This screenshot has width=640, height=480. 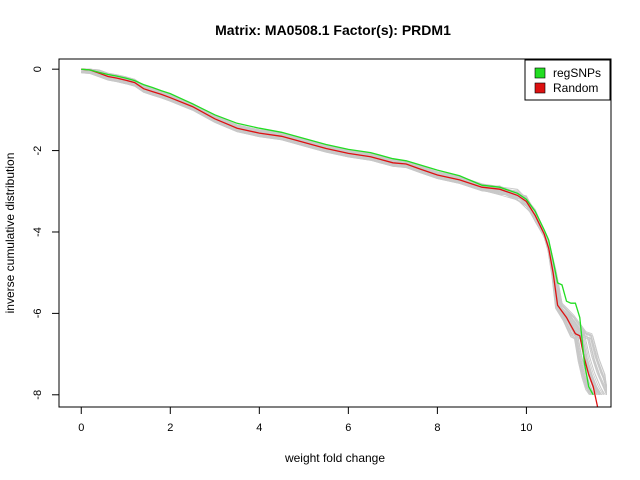 What do you see at coordinates (577, 73) in the screenshot?
I see `legend-label-regsnps: regSNPs` at bounding box center [577, 73].